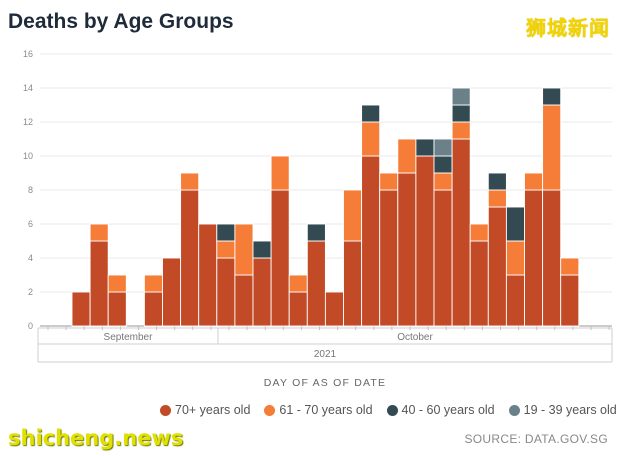 This screenshot has height=456, width=622. I want to click on legend-item-19-39: 19 - 39 years old, so click(562, 410).